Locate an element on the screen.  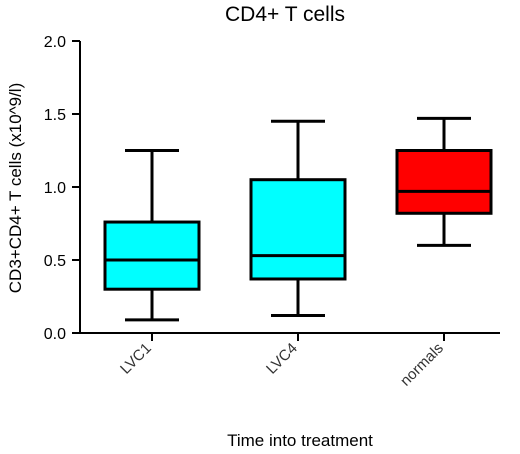
x-axis: LVC1 LVC4 normals is located at coordinates (290, 361).